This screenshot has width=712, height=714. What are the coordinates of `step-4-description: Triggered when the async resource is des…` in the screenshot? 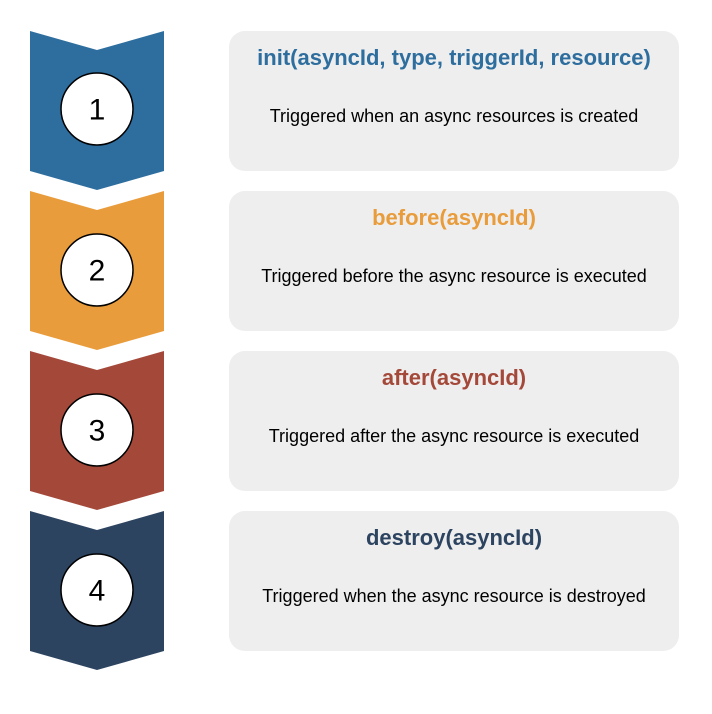 It's located at (454, 596).